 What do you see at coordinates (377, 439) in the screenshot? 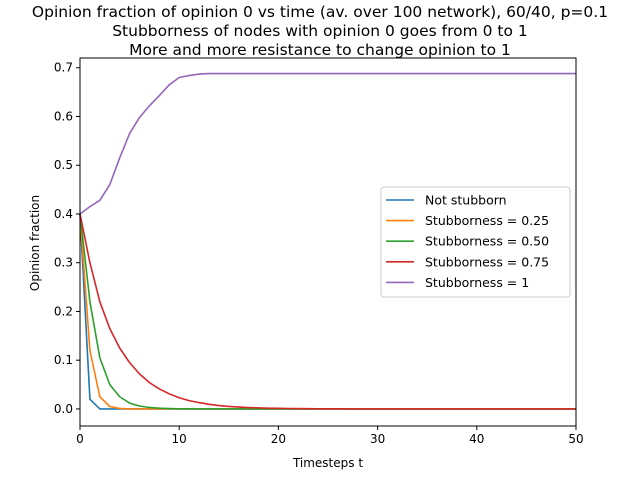
I see `x-tick-label-3: 30` at bounding box center [377, 439].